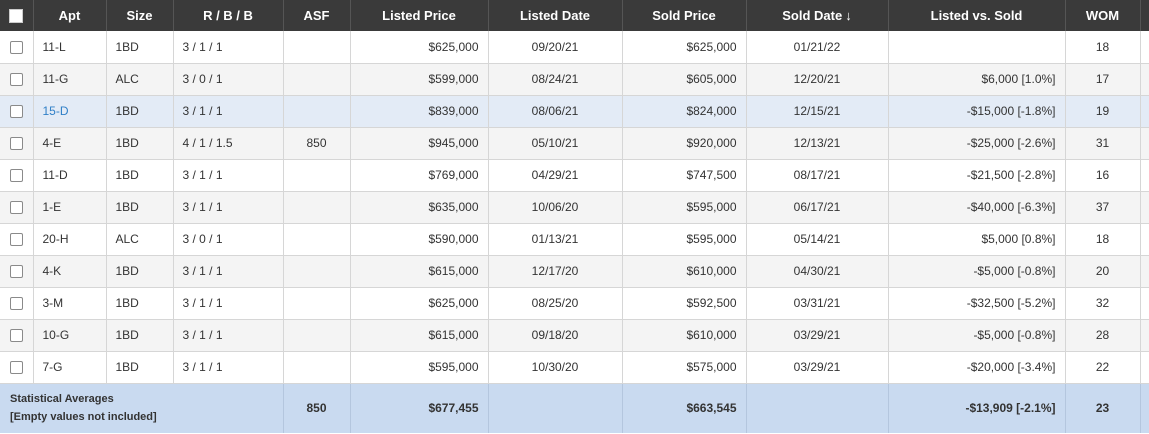 This screenshot has height=434, width=1149. I want to click on column-header-apt: Apt, so click(70, 15).